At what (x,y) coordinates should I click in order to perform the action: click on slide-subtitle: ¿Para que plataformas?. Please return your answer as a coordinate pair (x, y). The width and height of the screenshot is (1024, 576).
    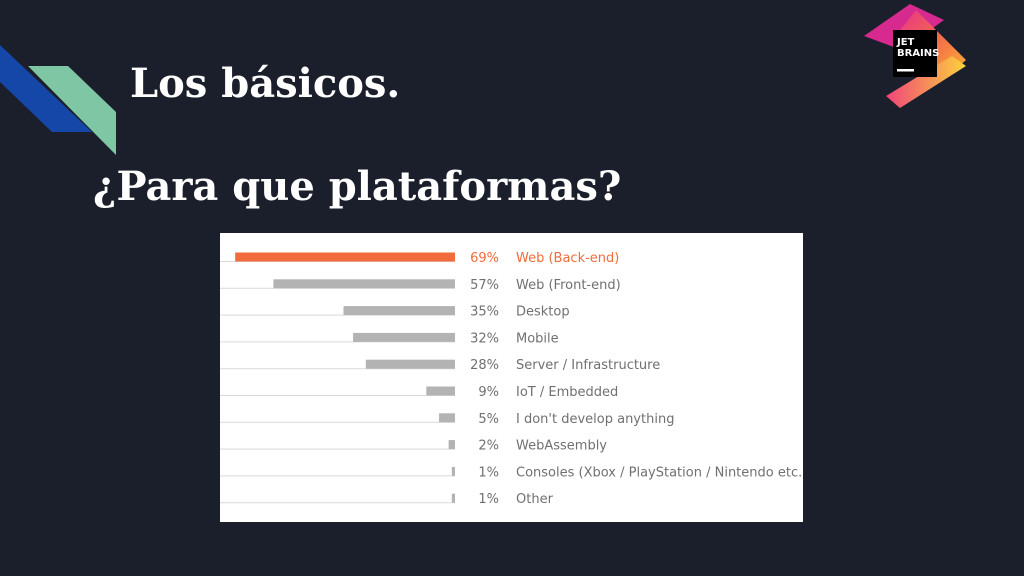
    Looking at the image, I should click on (357, 186).